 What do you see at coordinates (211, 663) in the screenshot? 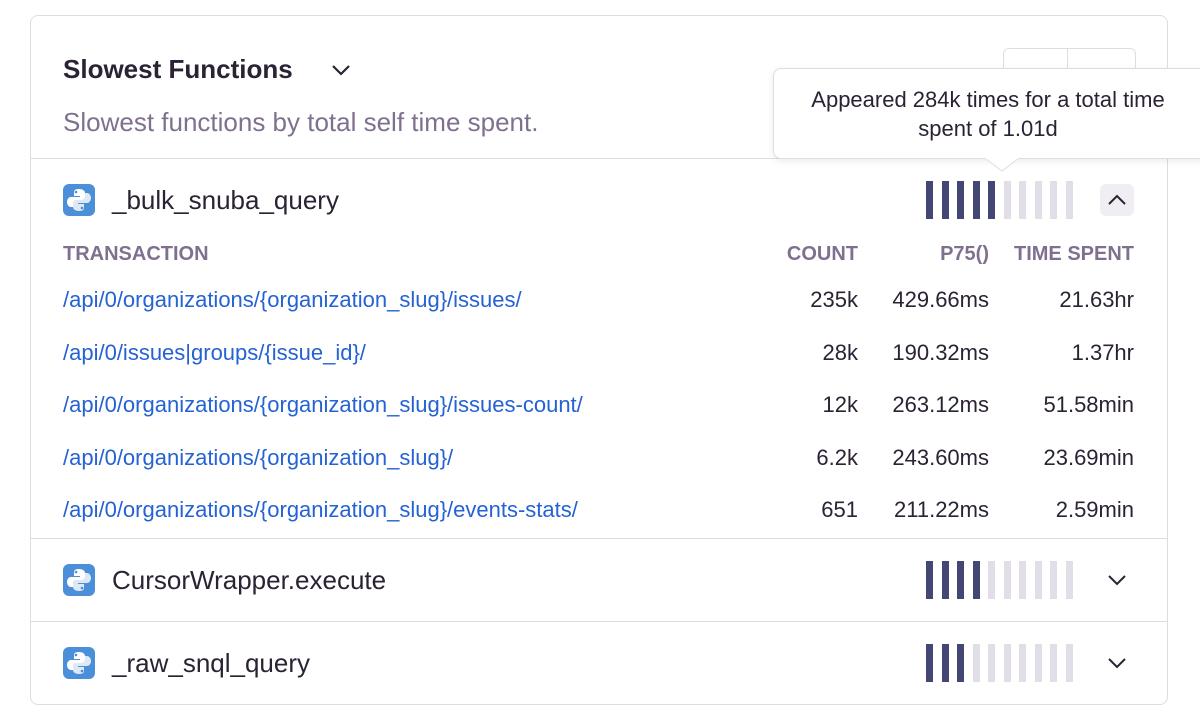
I see `function-name: _raw_snql_query` at bounding box center [211, 663].